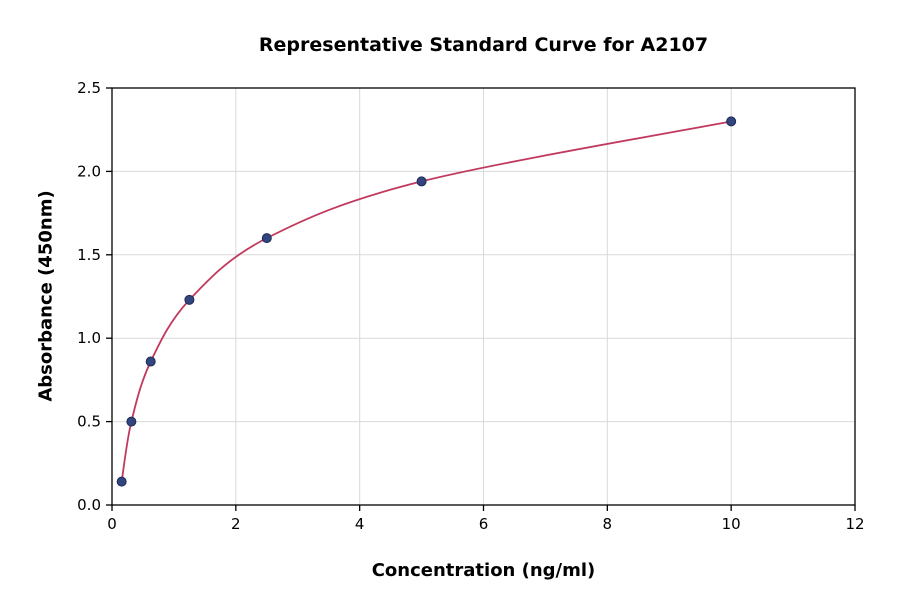 This screenshot has height=594, width=900. What do you see at coordinates (360, 524) in the screenshot?
I see `x-tick-label: 4` at bounding box center [360, 524].